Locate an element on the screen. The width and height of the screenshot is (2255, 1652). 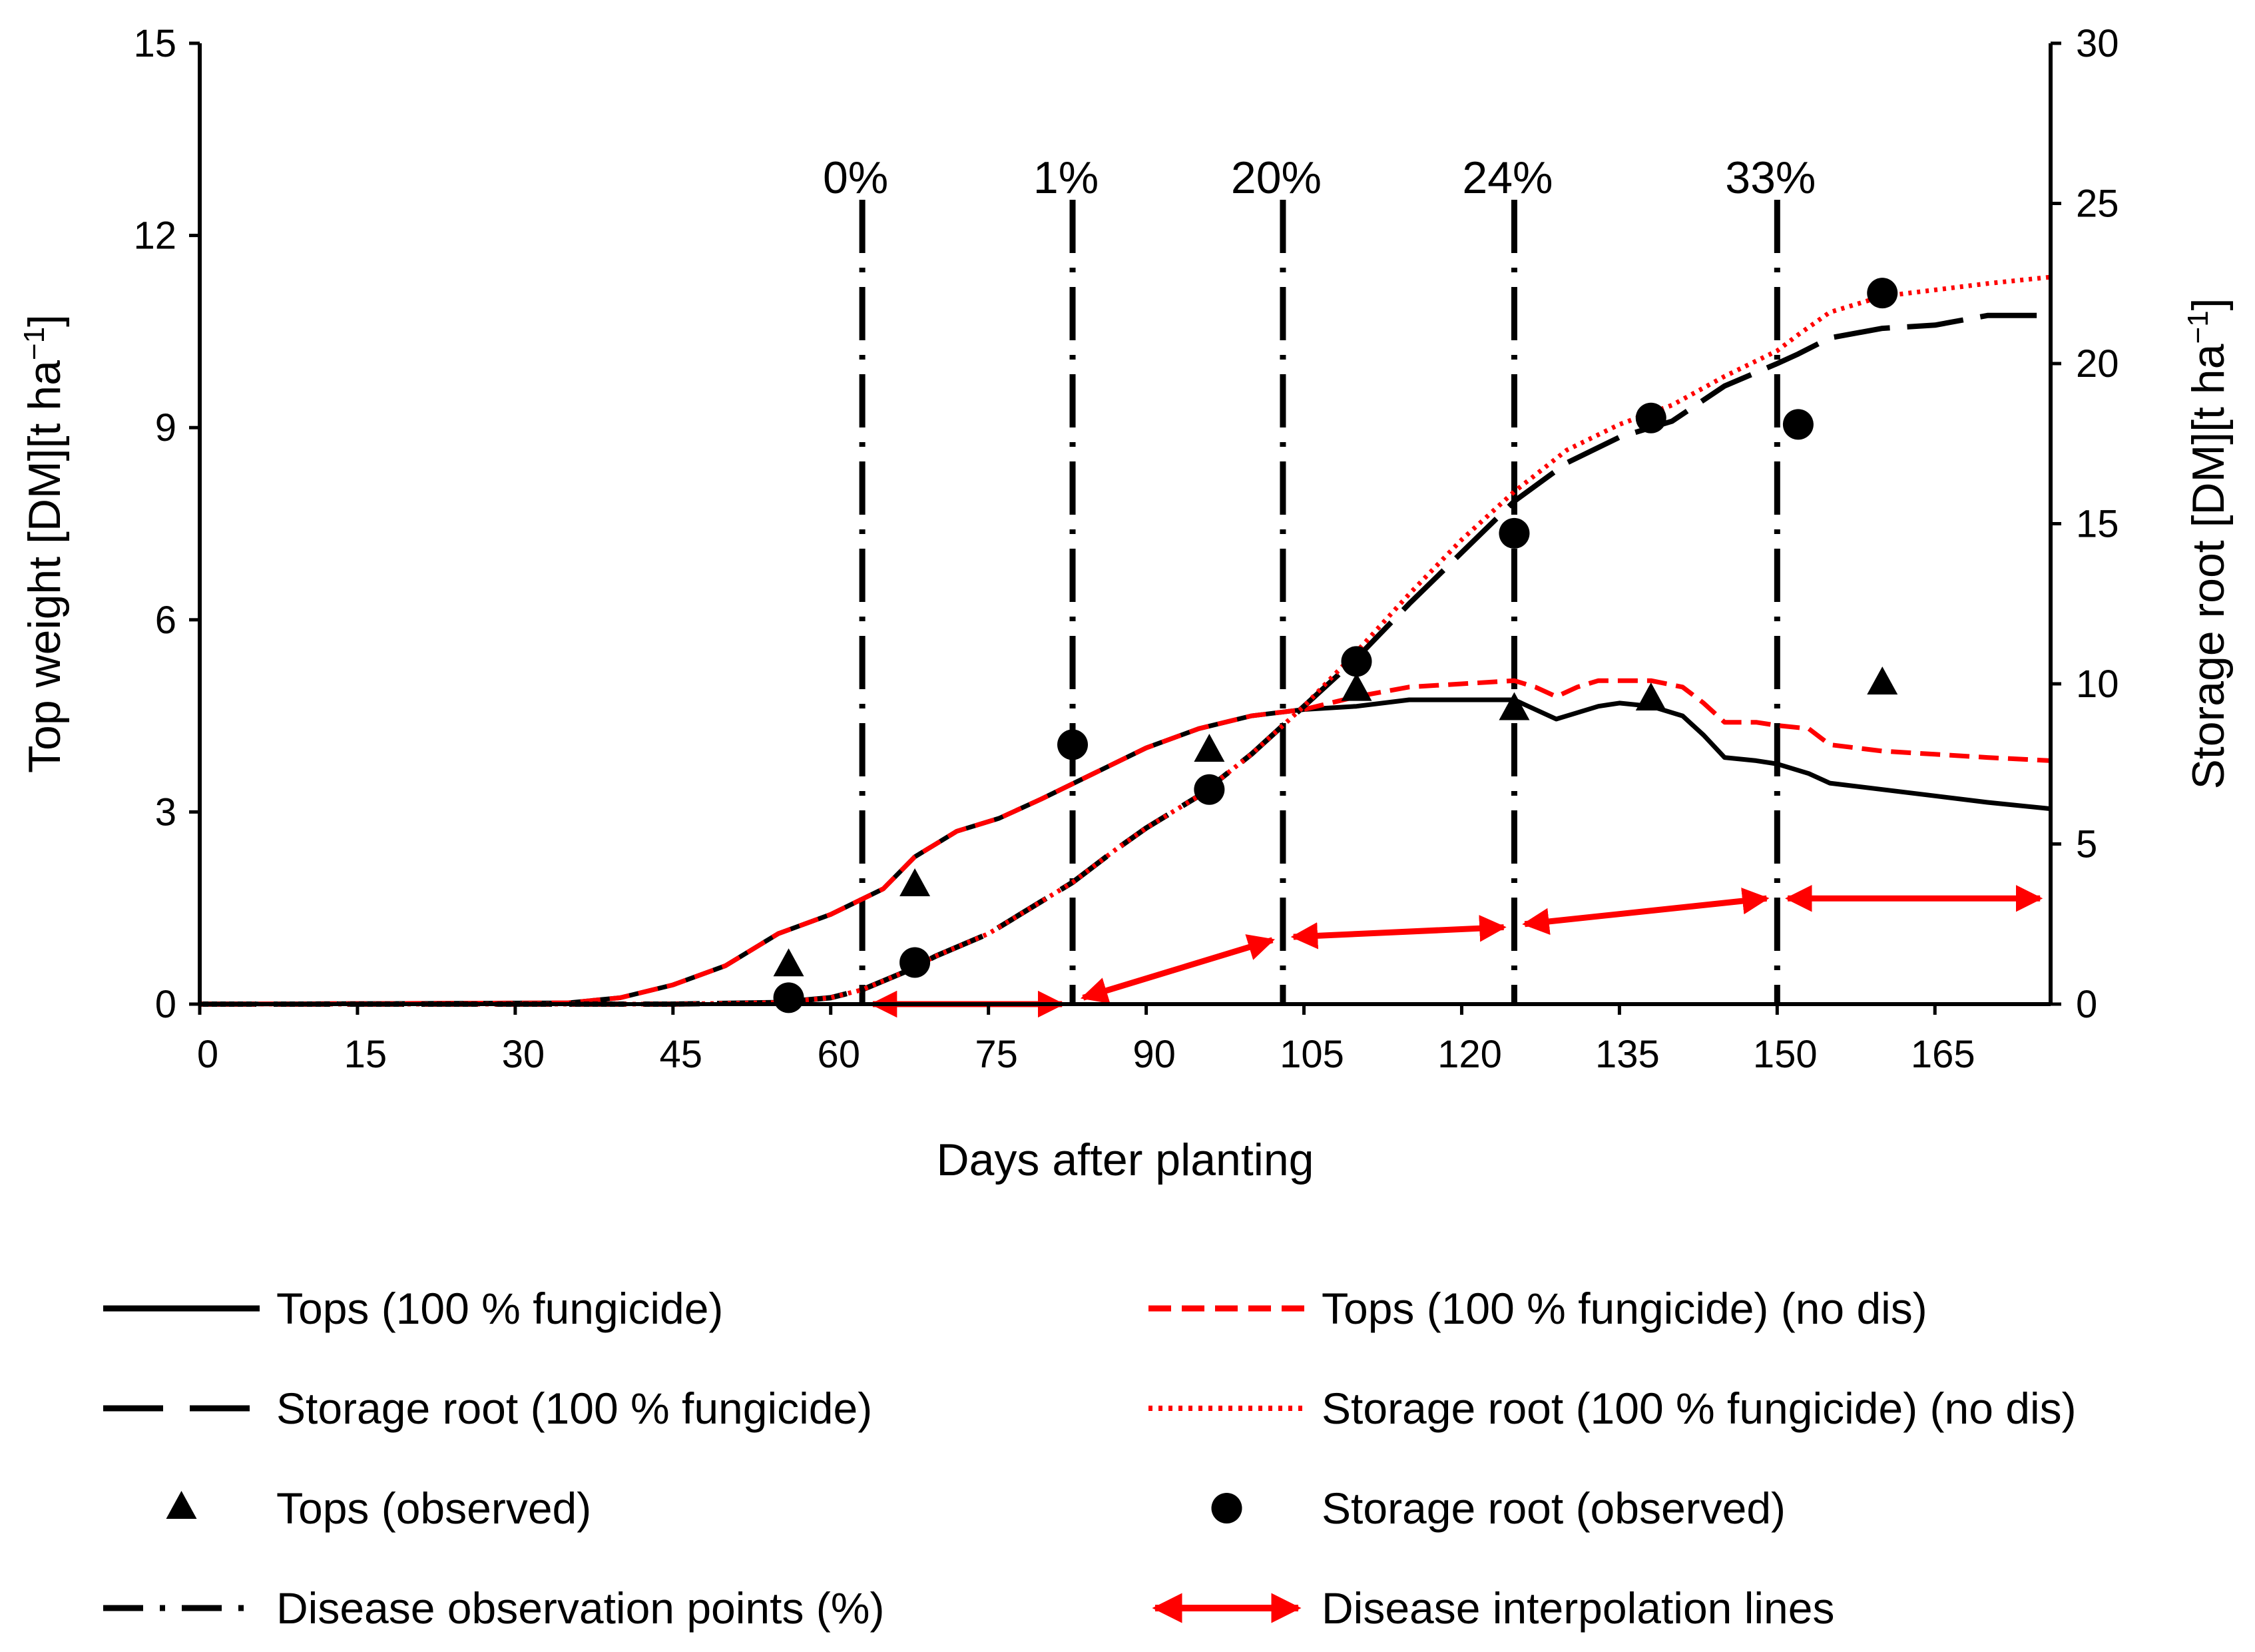
y-left-tick-label: 12 is located at coordinates (154, 236).